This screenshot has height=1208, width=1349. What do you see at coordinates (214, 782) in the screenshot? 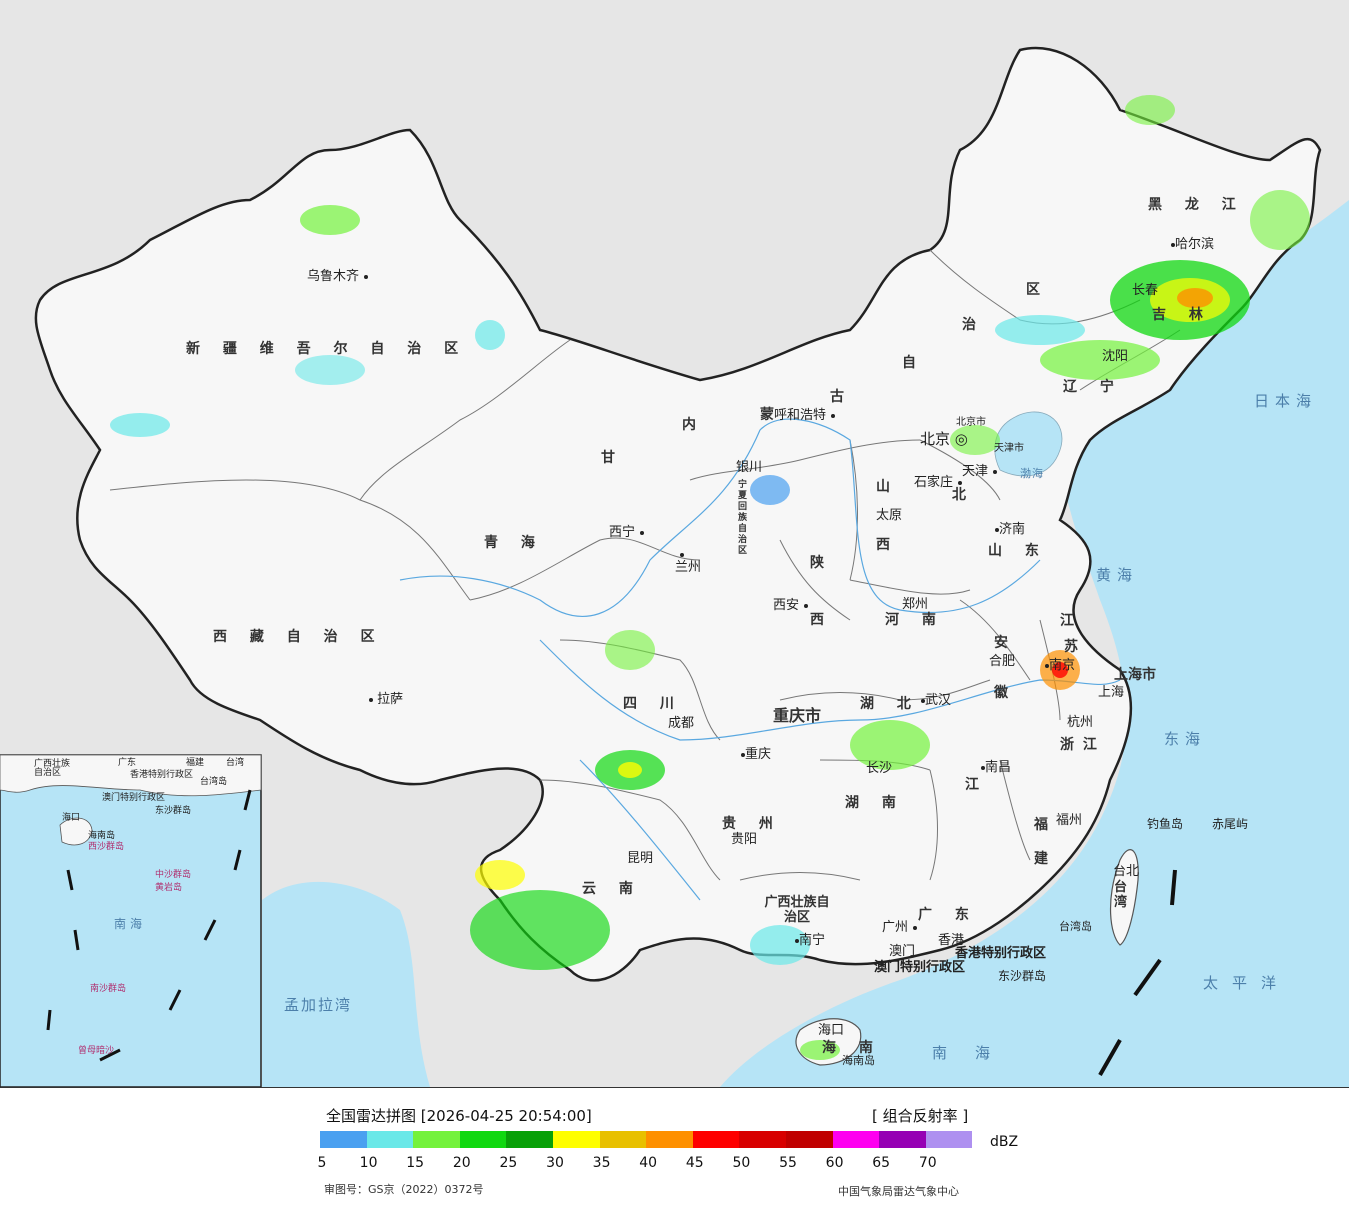
I see `inset-label-taiwan-island: 台湾岛` at bounding box center [214, 782].